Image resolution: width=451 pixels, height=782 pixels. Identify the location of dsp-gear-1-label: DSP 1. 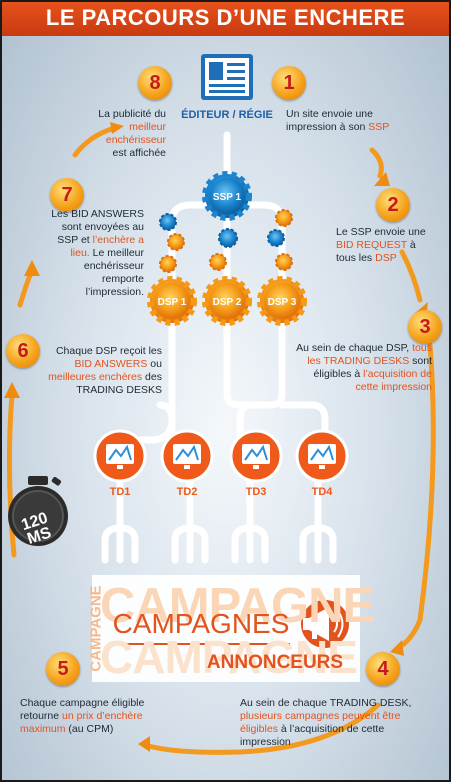
(172, 302).